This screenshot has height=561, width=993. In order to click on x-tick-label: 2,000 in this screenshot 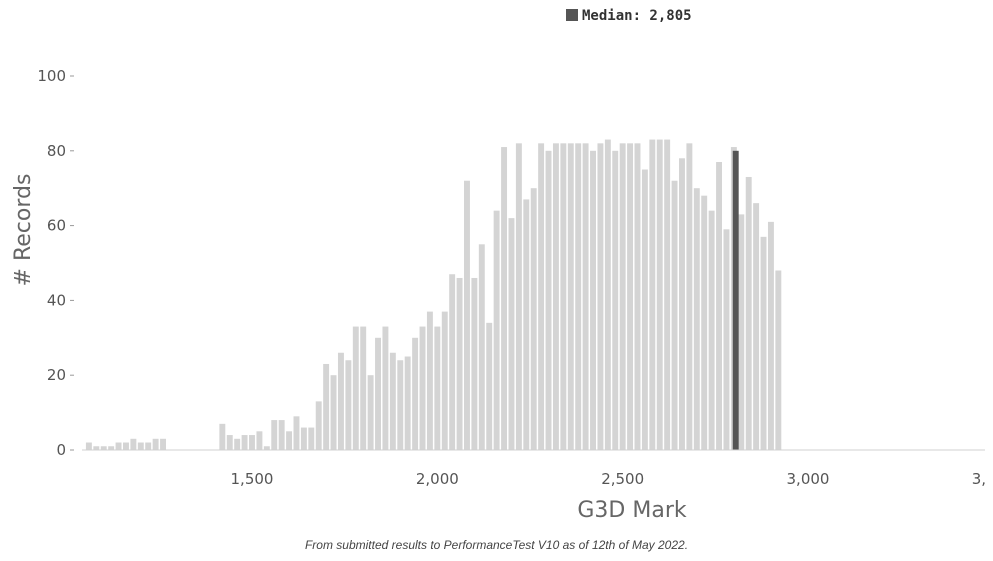, I will do `click(437, 479)`.